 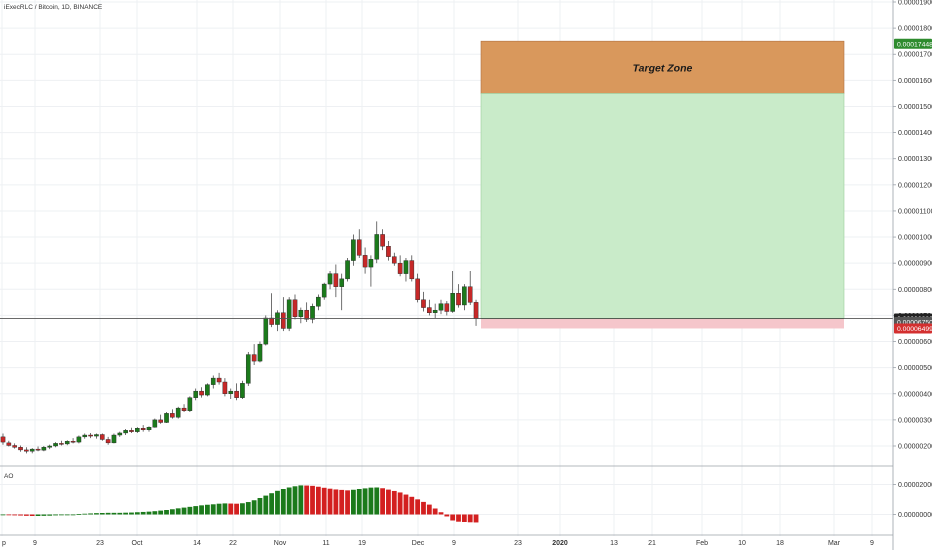 I want to click on x-tick-label: 18, so click(x=780, y=543).